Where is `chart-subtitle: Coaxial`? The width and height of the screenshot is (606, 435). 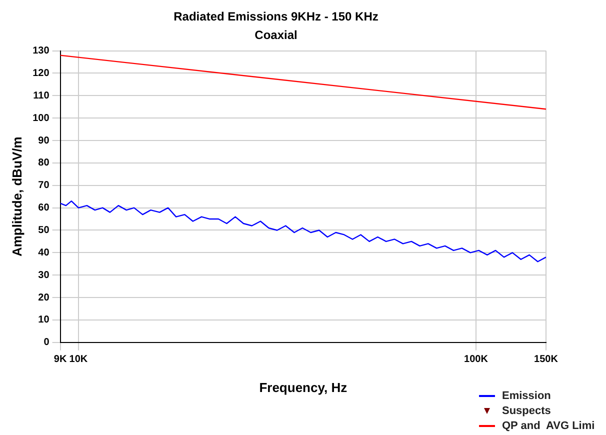
chart-subtitle: Coaxial is located at coordinates (276, 35).